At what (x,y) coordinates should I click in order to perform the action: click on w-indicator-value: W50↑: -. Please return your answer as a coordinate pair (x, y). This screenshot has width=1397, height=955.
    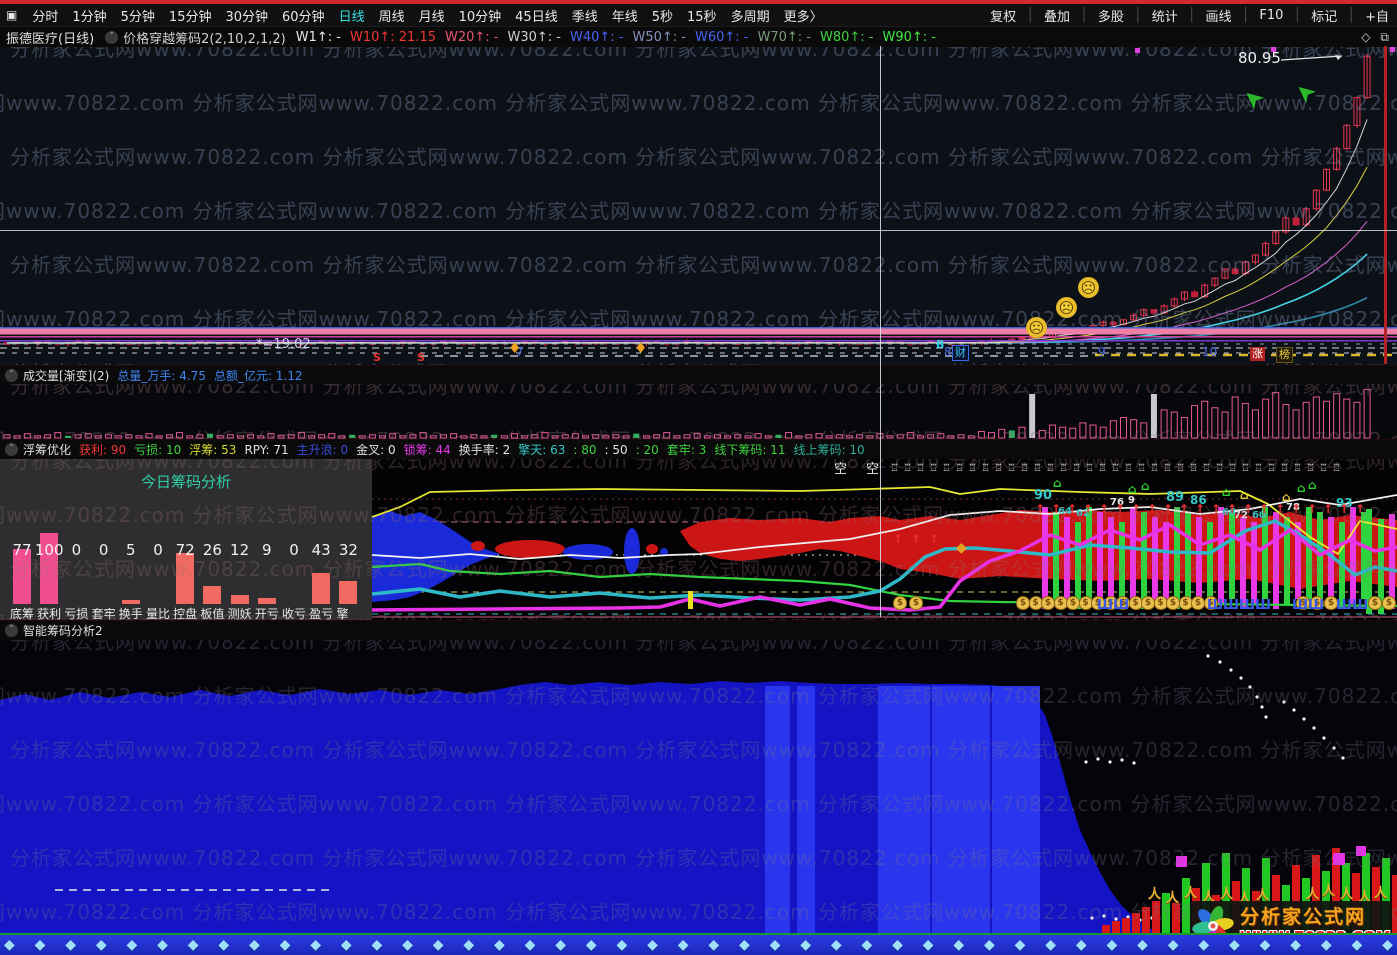
    Looking at the image, I should click on (659, 37).